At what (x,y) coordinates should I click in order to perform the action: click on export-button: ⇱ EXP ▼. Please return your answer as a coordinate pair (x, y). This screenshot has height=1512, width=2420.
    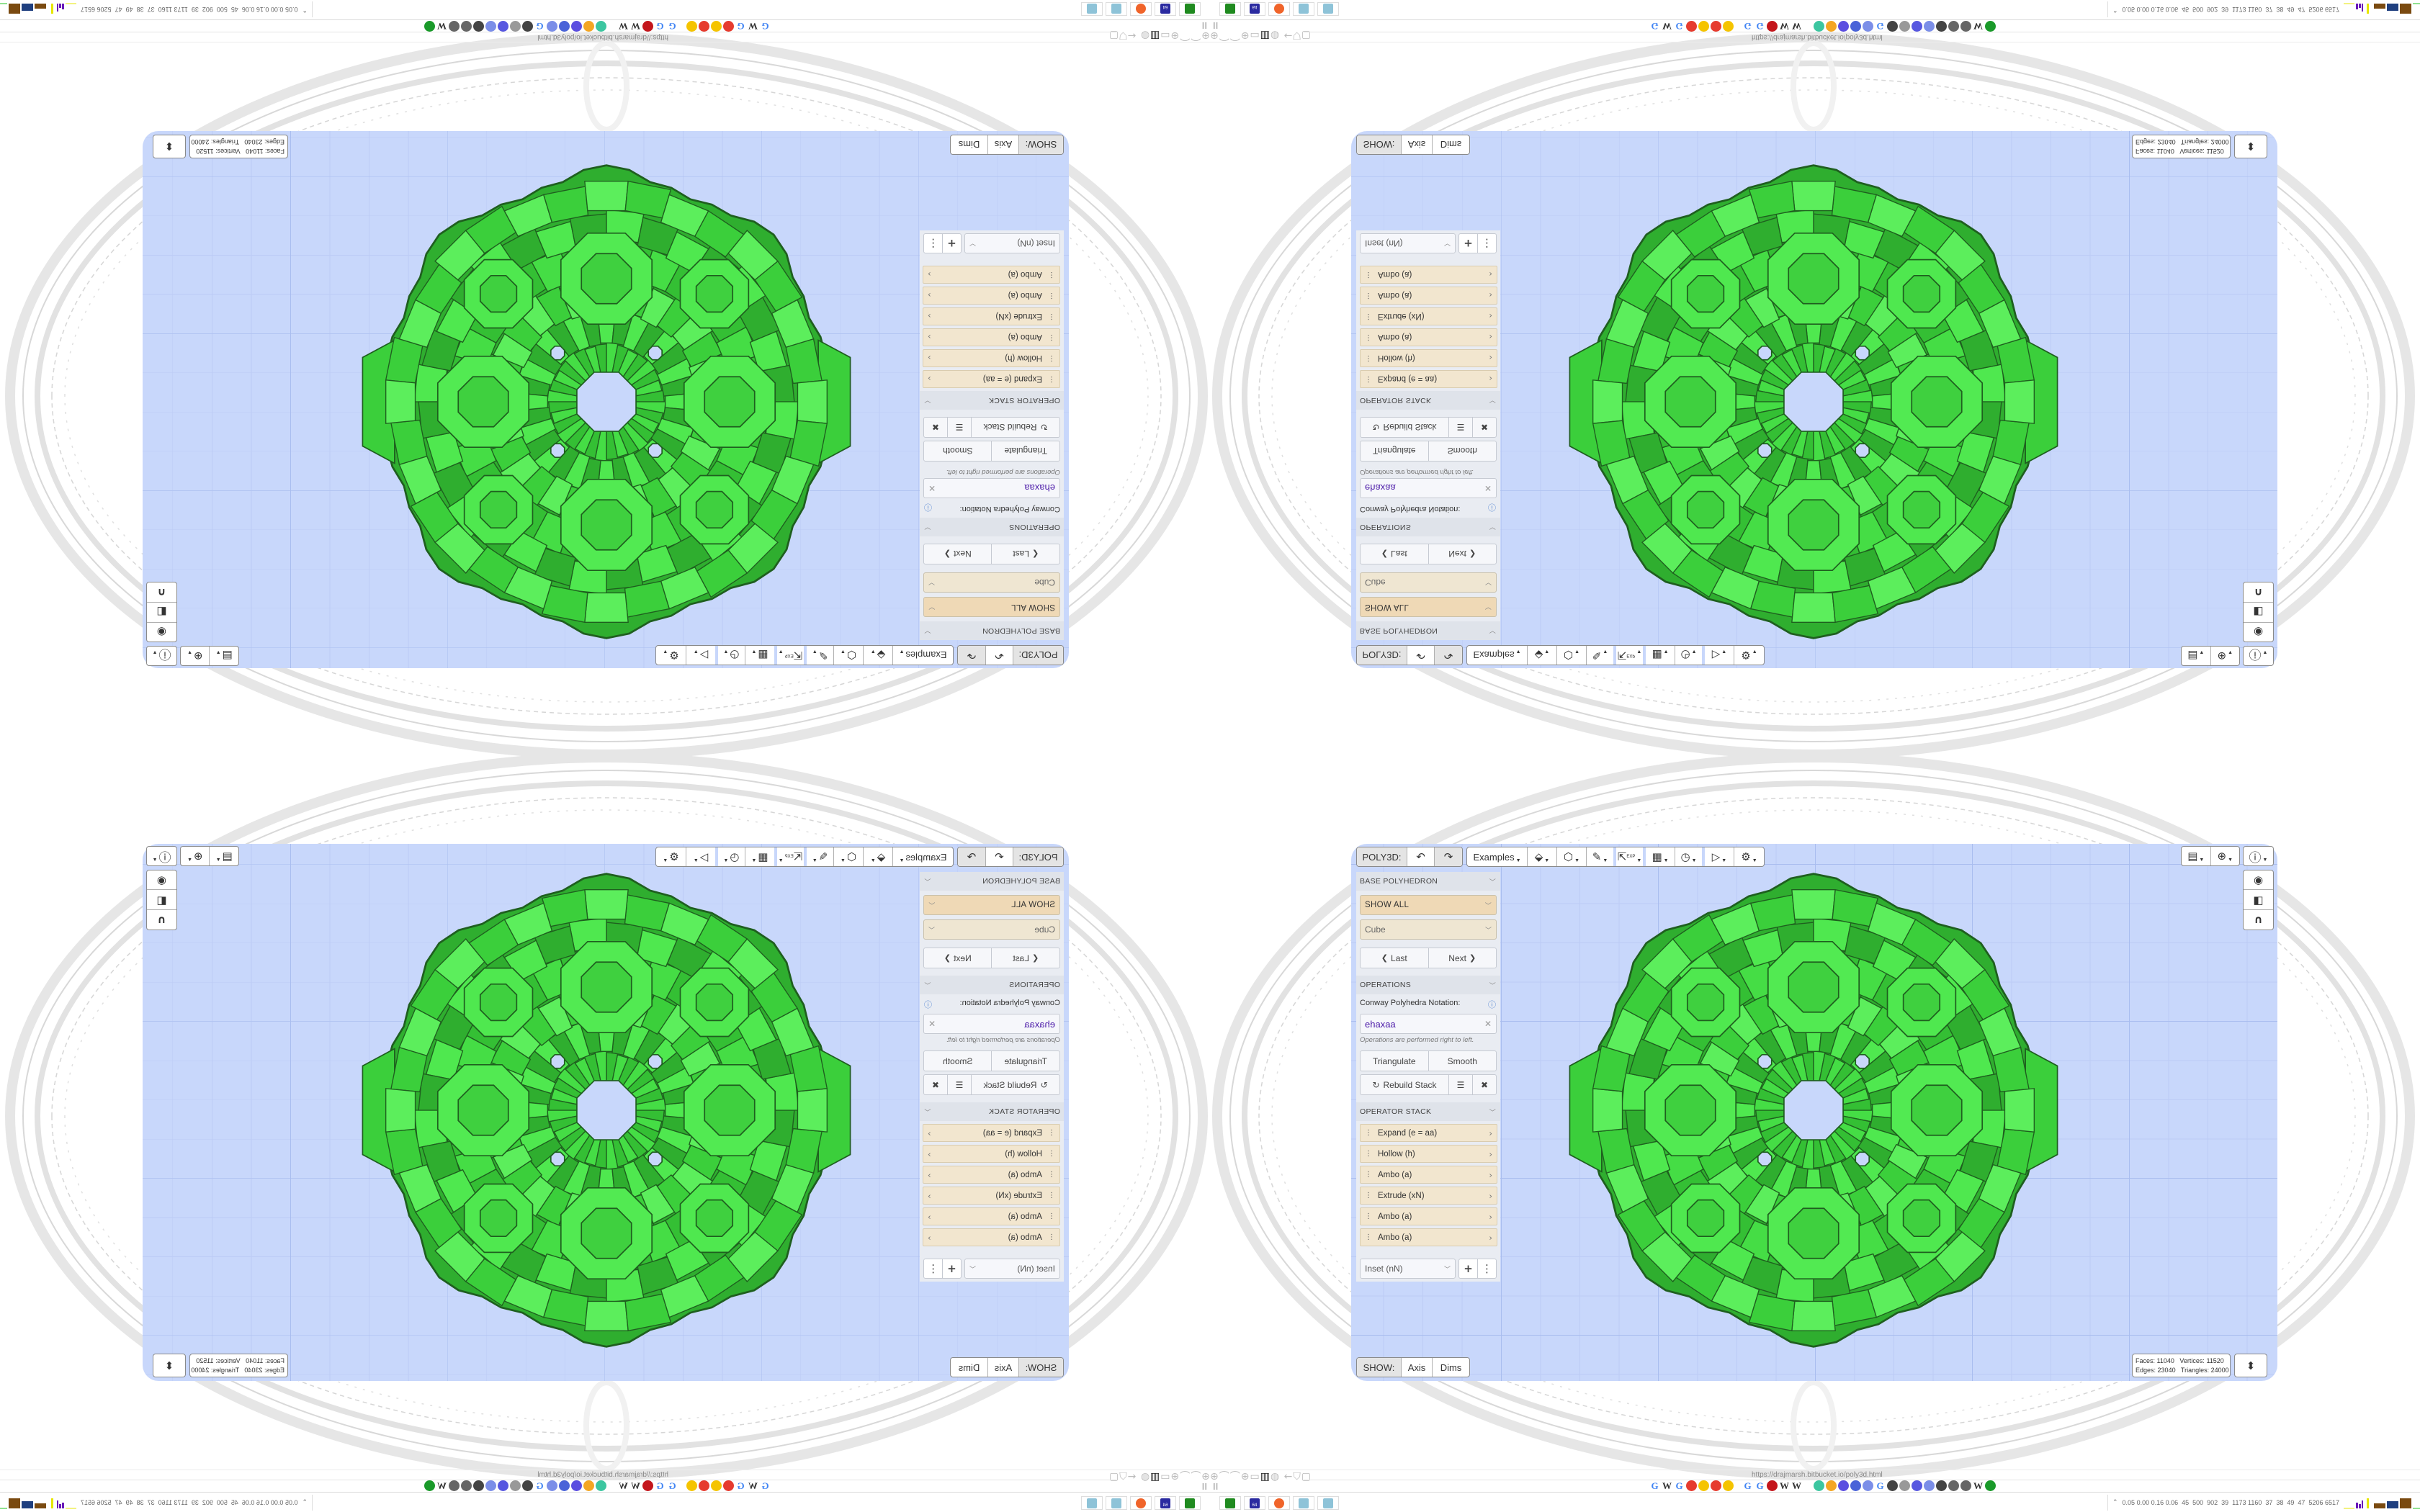
    Looking at the image, I should click on (1631, 655).